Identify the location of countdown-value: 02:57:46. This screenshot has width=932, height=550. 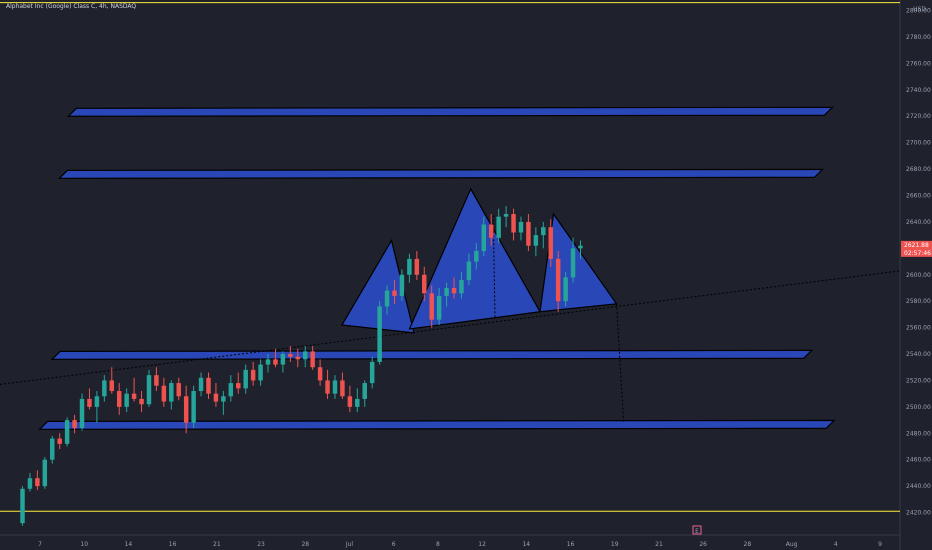
(917, 253).